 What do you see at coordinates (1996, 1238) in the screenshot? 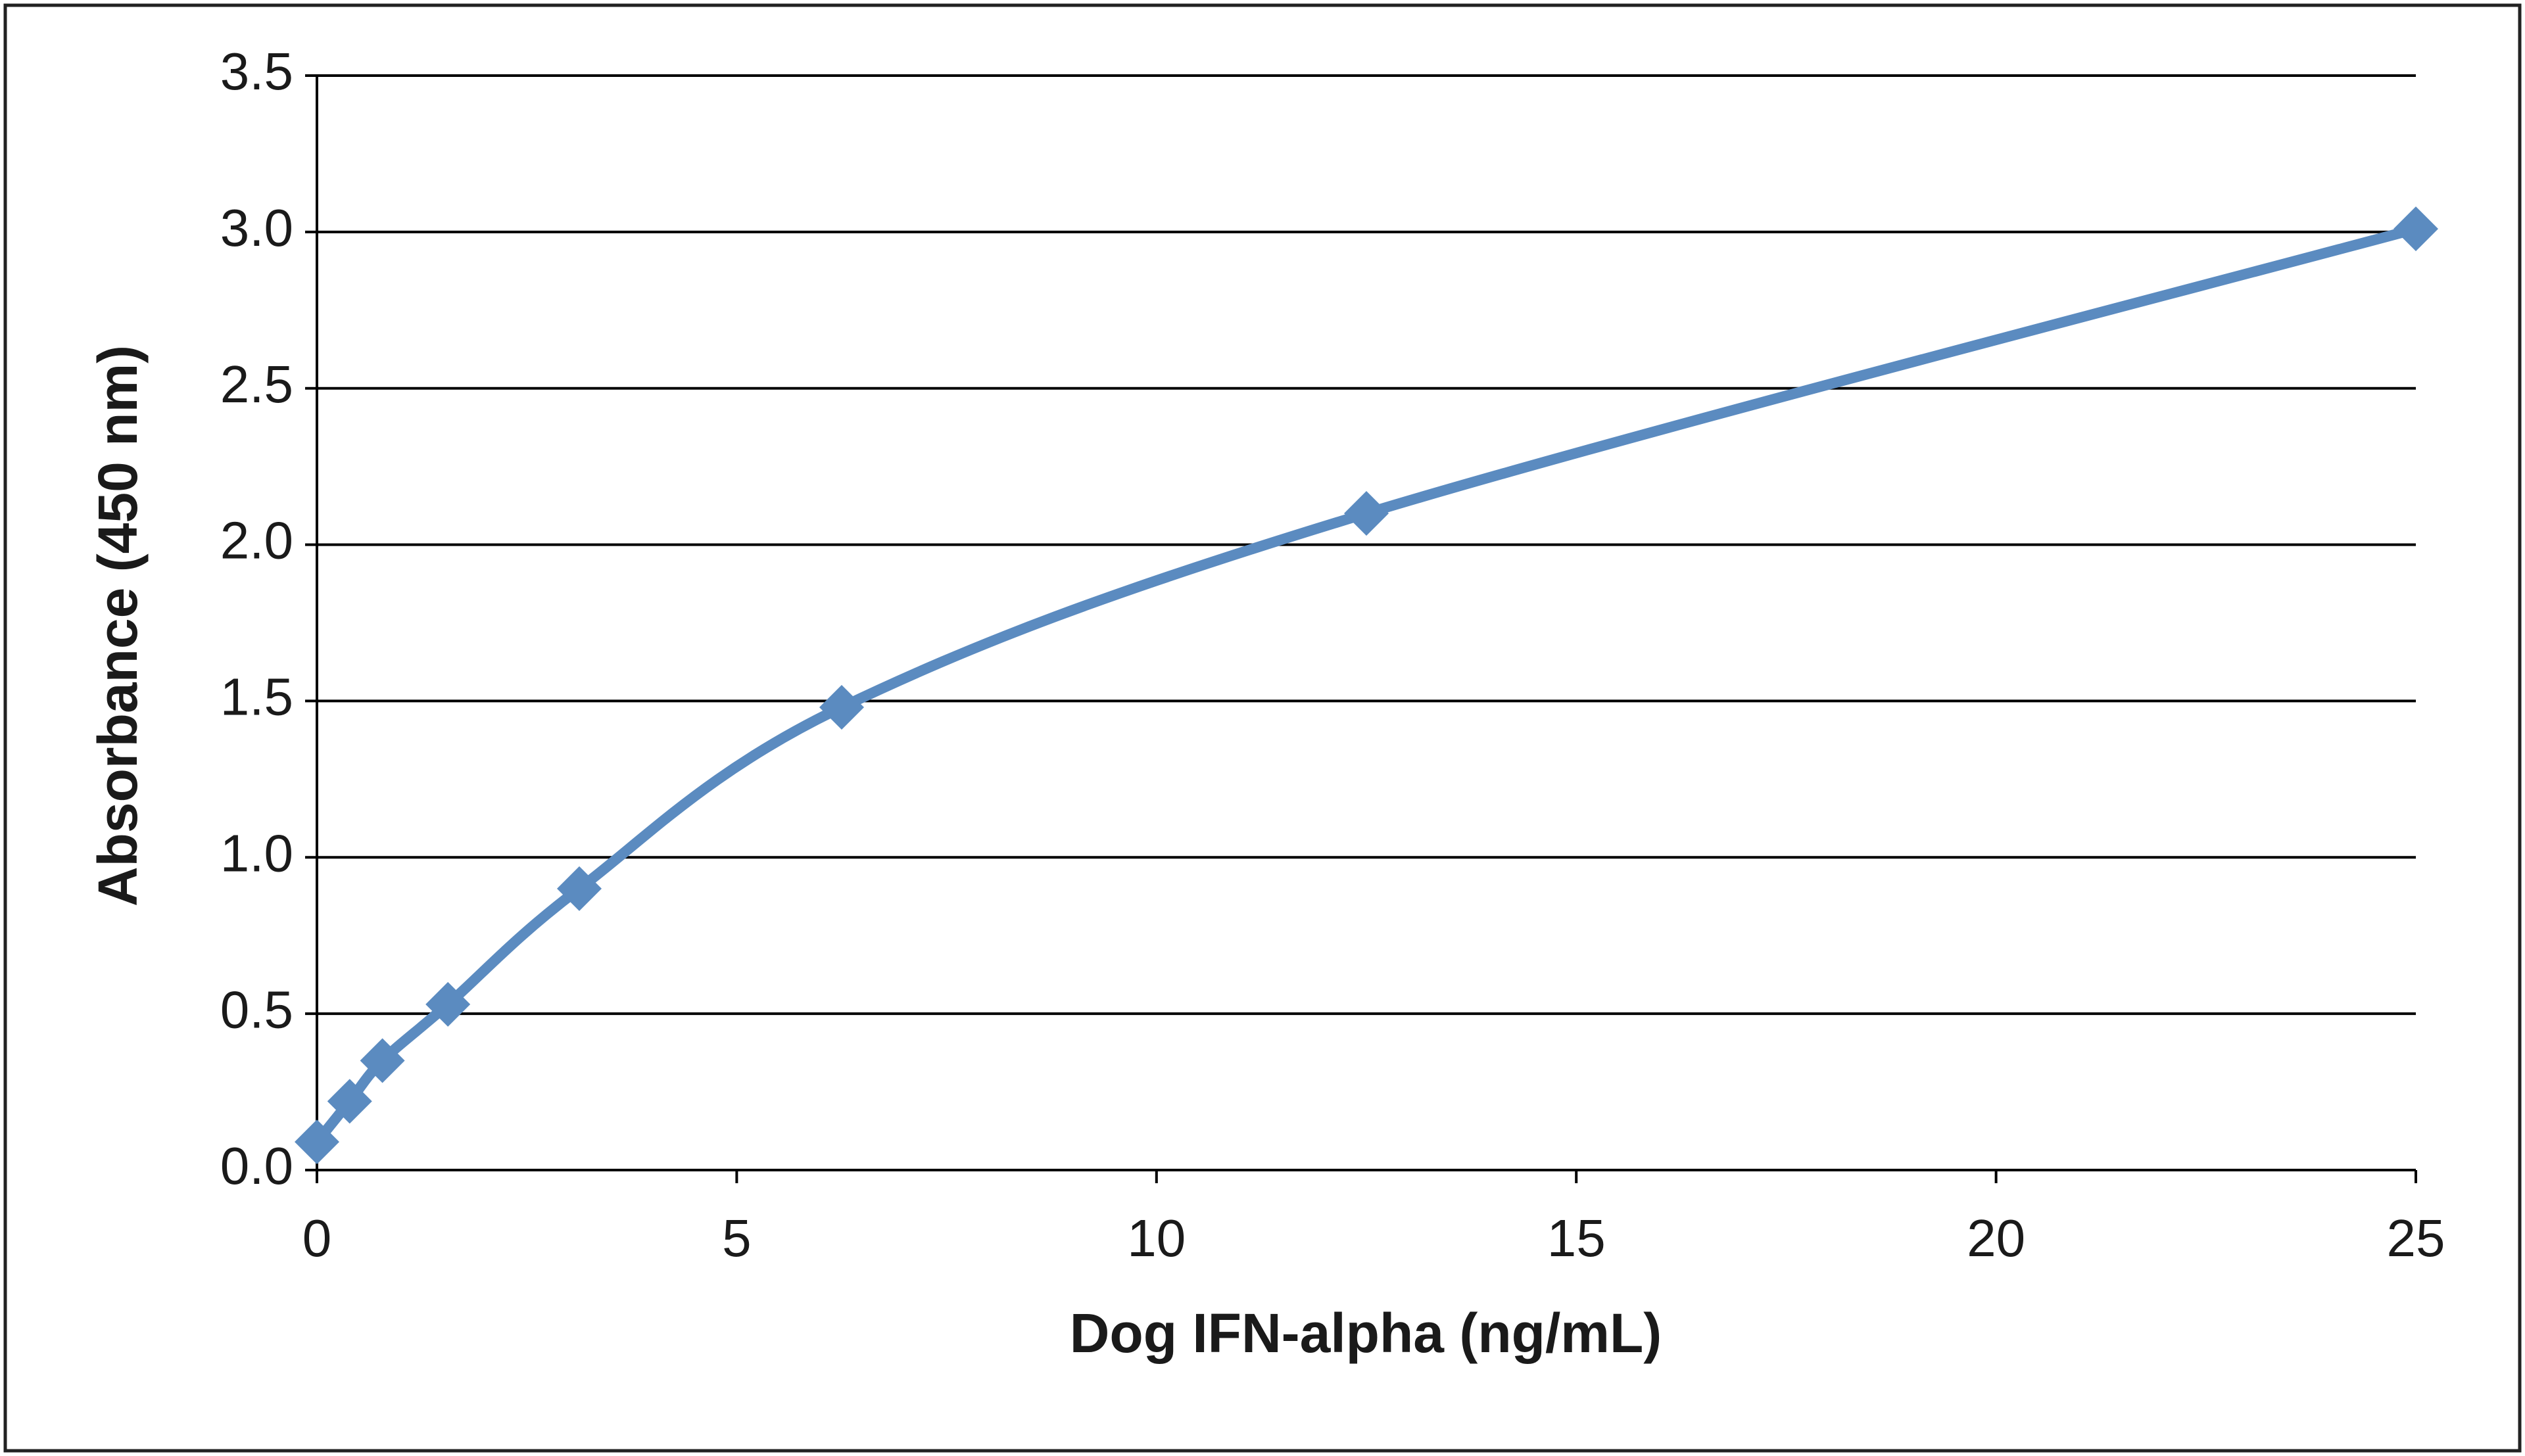
I see `x-tick-label: 20` at bounding box center [1996, 1238].